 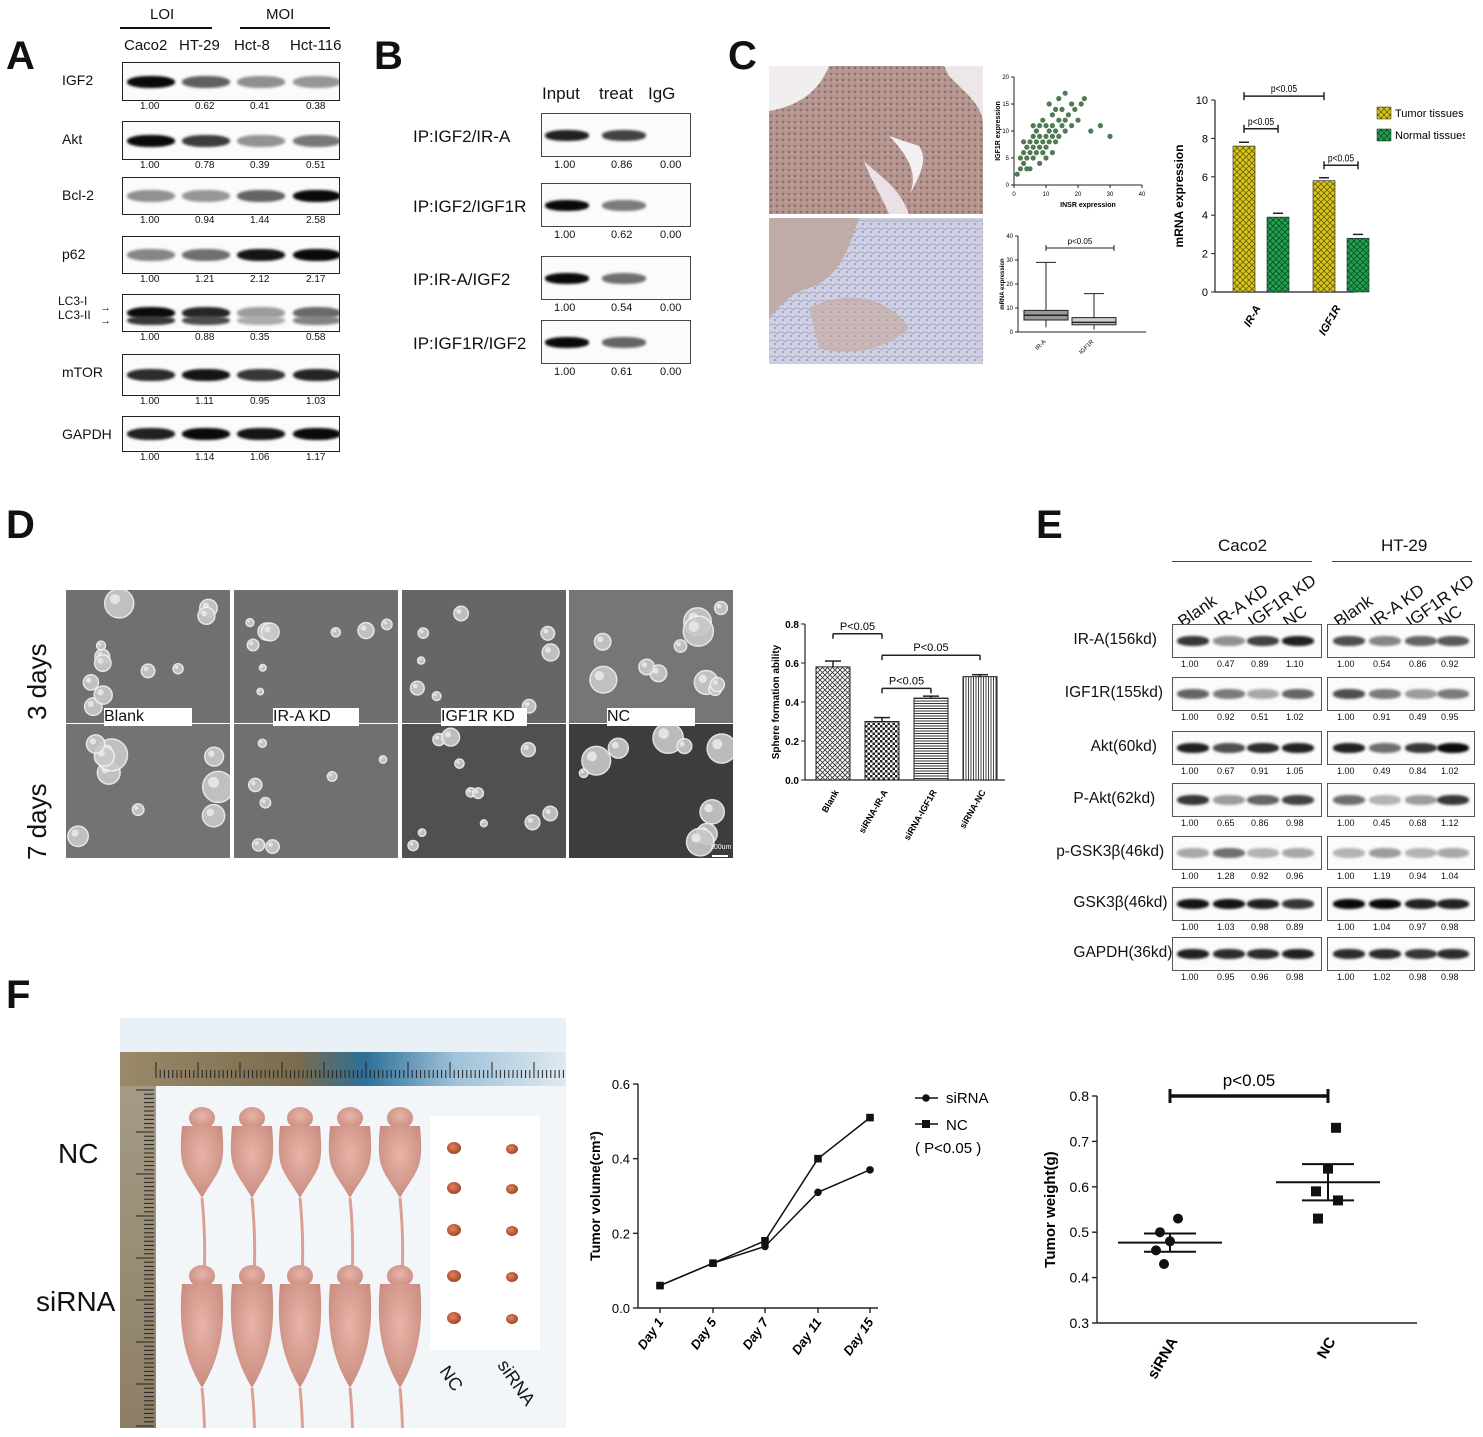 I want to click on group-line-loi, so click(x=166, y=28).